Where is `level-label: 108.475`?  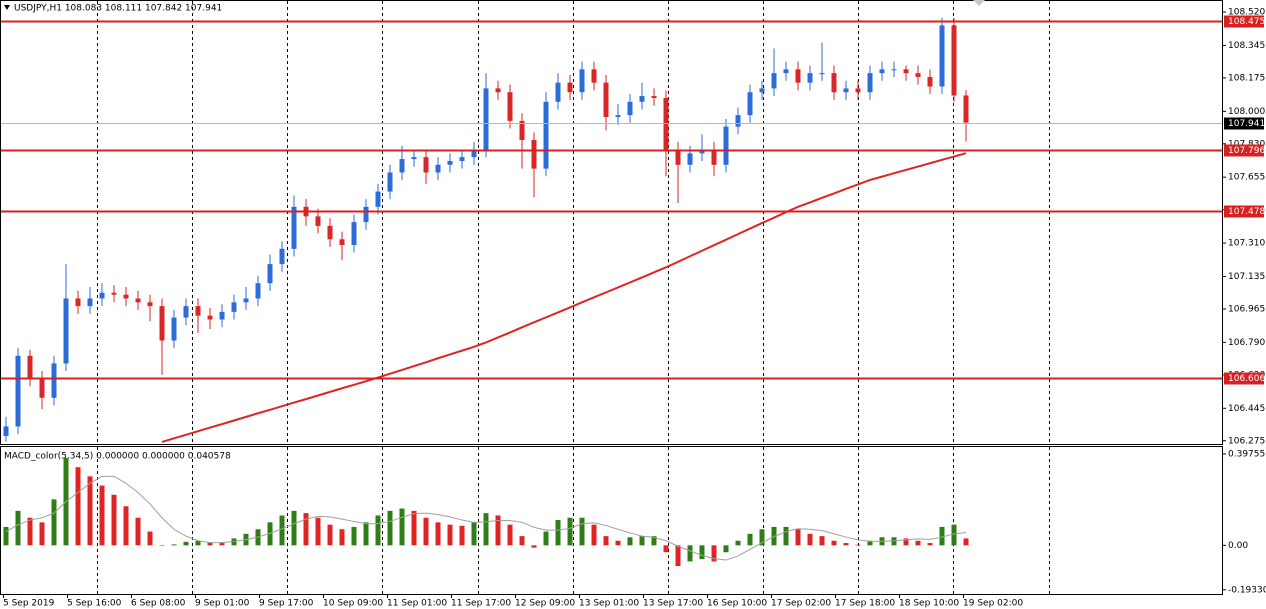 level-label: 108.475 is located at coordinates (1246, 22).